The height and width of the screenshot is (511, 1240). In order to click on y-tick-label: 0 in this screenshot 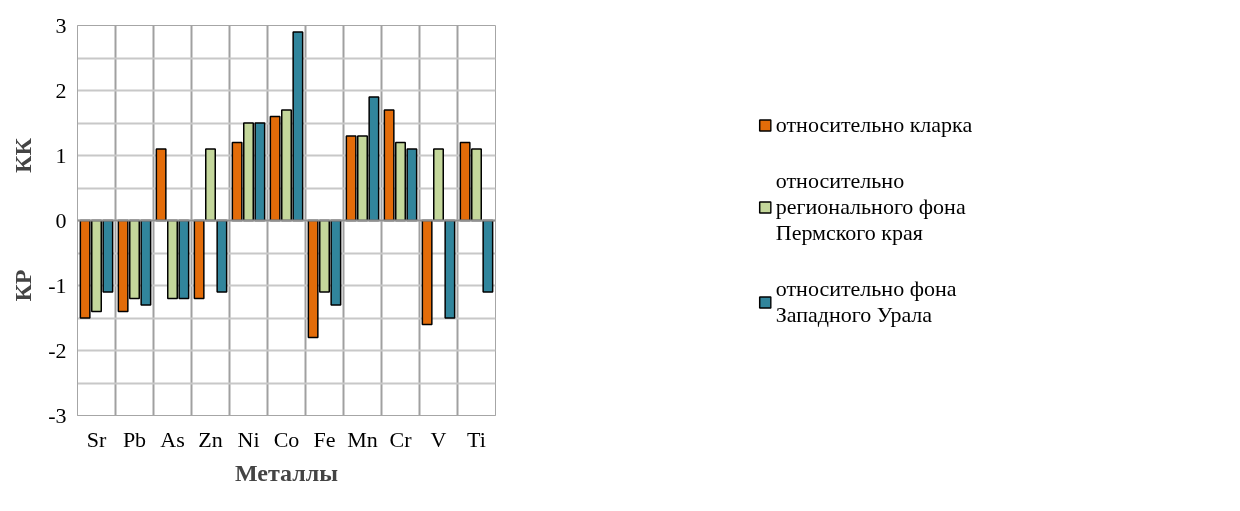, I will do `click(61, 220)`.